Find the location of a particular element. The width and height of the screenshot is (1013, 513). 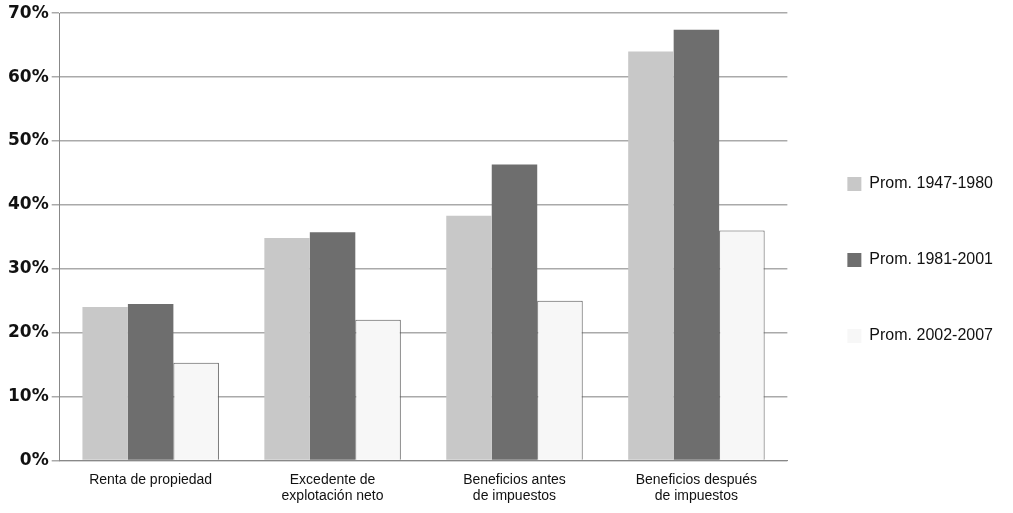

y-tick-label: 30% is located at coordinates (28, 267).